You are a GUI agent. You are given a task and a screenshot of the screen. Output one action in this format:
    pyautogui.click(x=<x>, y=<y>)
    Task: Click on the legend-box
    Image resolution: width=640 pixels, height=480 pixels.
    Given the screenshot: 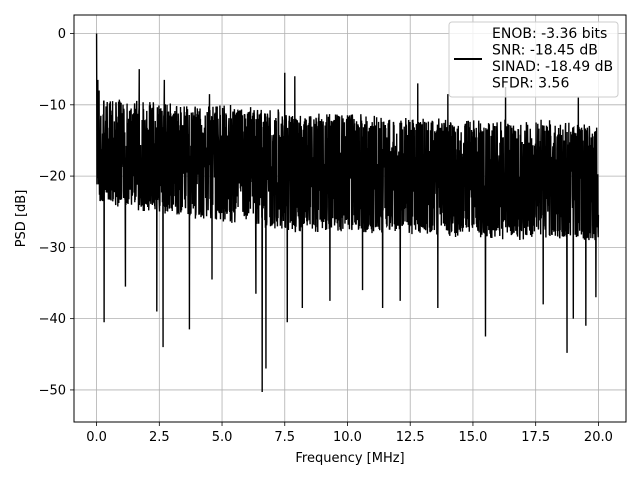 What is the action you would take?
    pyautogui.click(x=533, y=59)
    